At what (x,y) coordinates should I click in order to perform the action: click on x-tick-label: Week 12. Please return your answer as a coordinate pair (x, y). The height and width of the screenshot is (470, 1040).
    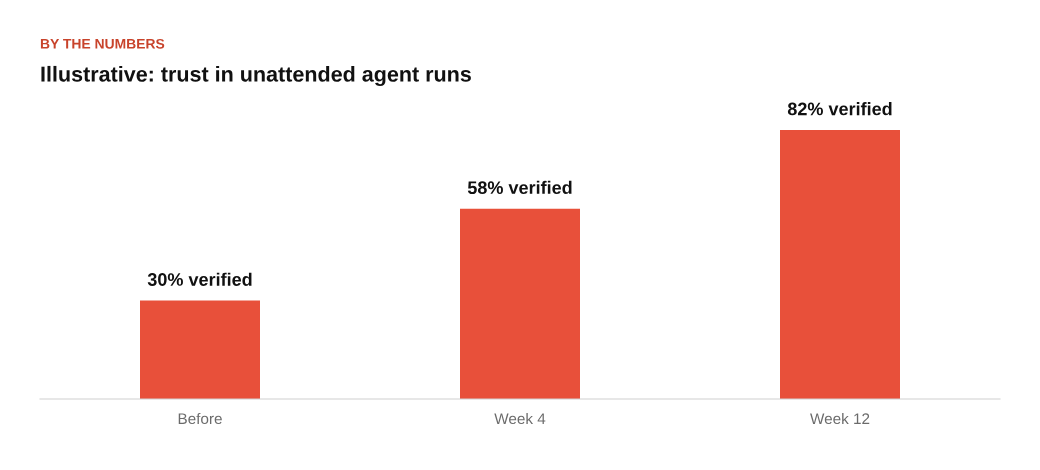
    Looking at the image, I should click on (840, 418).